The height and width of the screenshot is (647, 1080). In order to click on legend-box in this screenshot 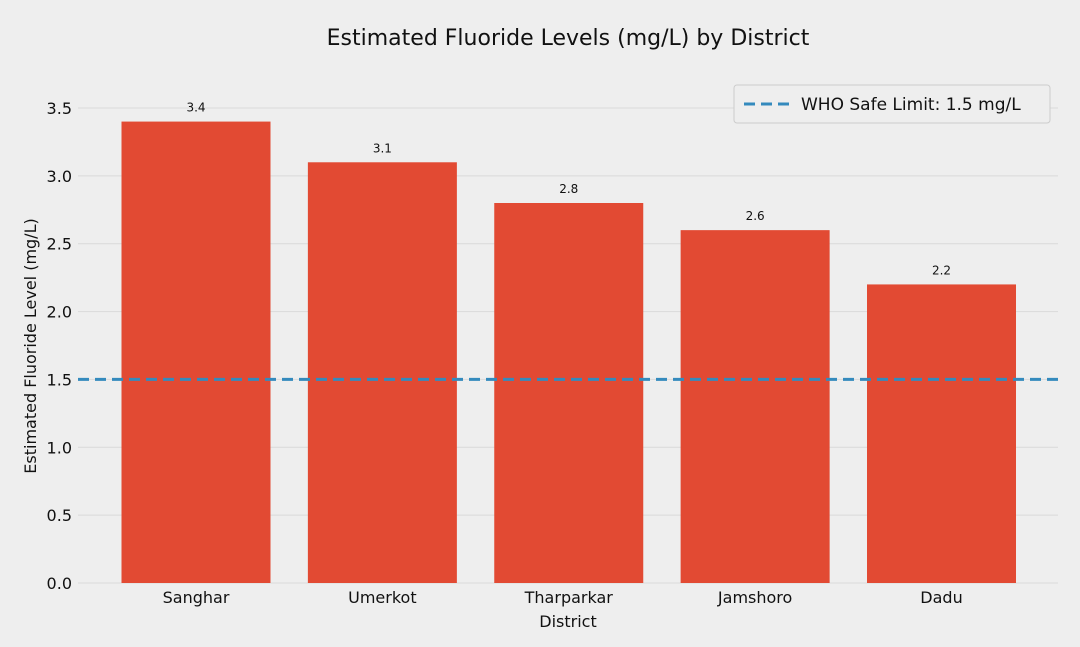, I will do `click(892, 104)`.